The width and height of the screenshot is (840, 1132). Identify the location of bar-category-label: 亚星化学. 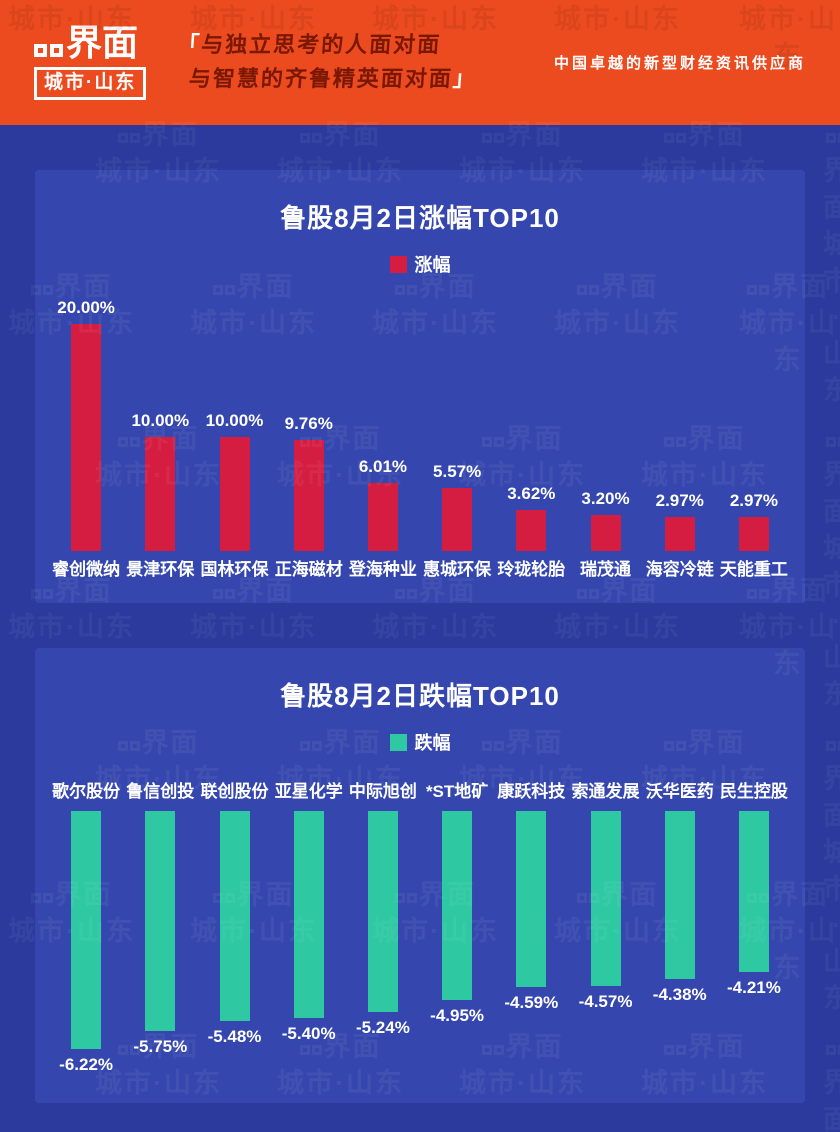
(308, 791).